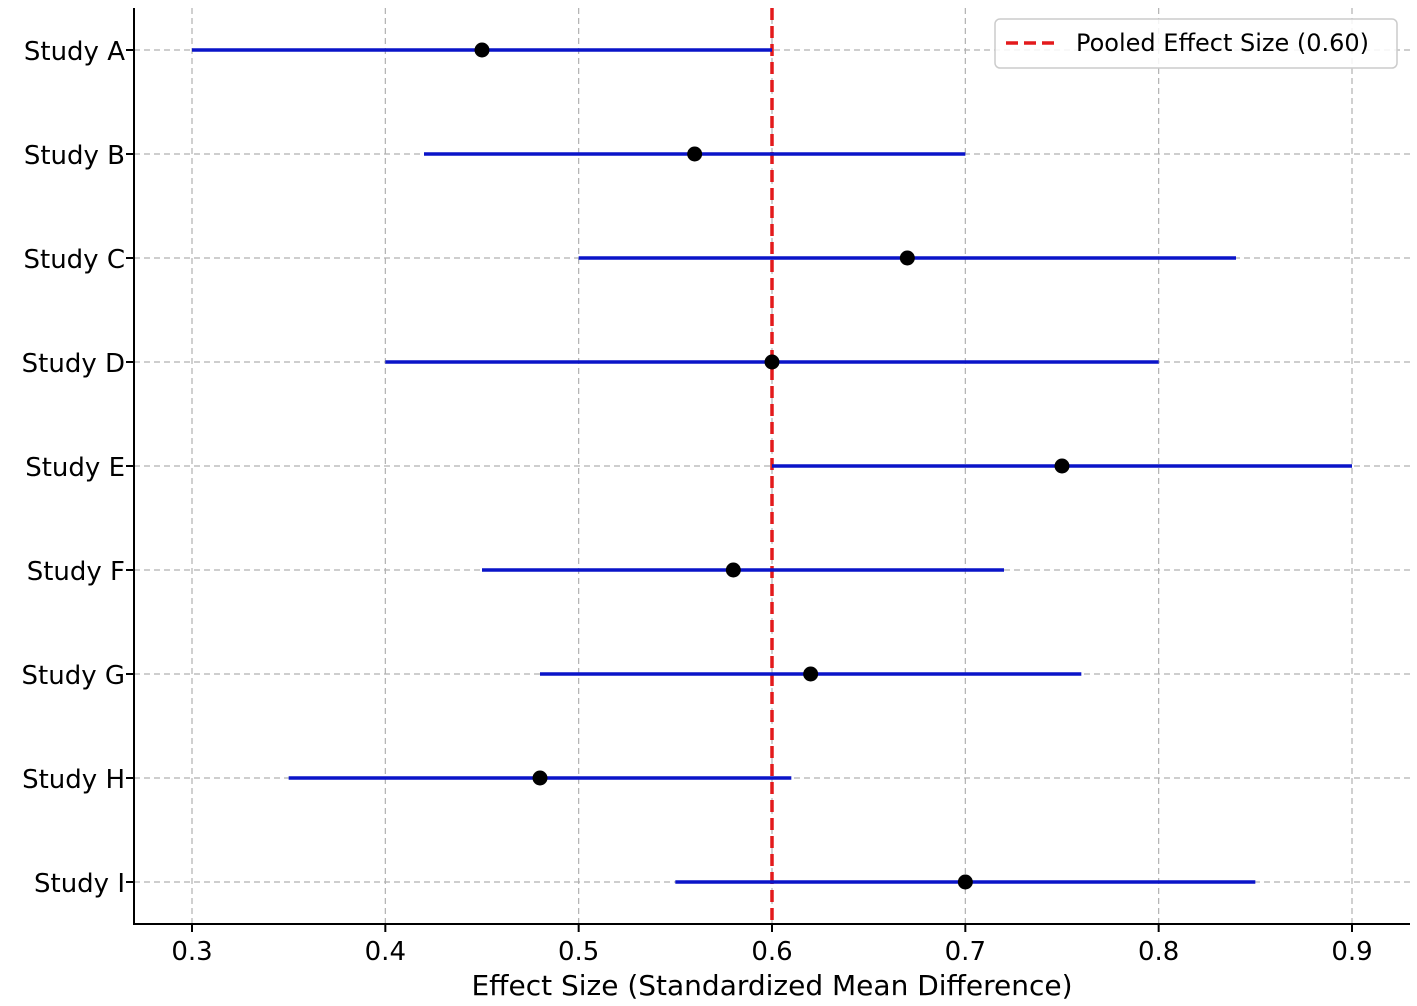 This screenshot has width=1417, height=1006. Describe the element at coordinates (578, 952) in the screenshot. I see `x-tick-label: 0.5` at that location.